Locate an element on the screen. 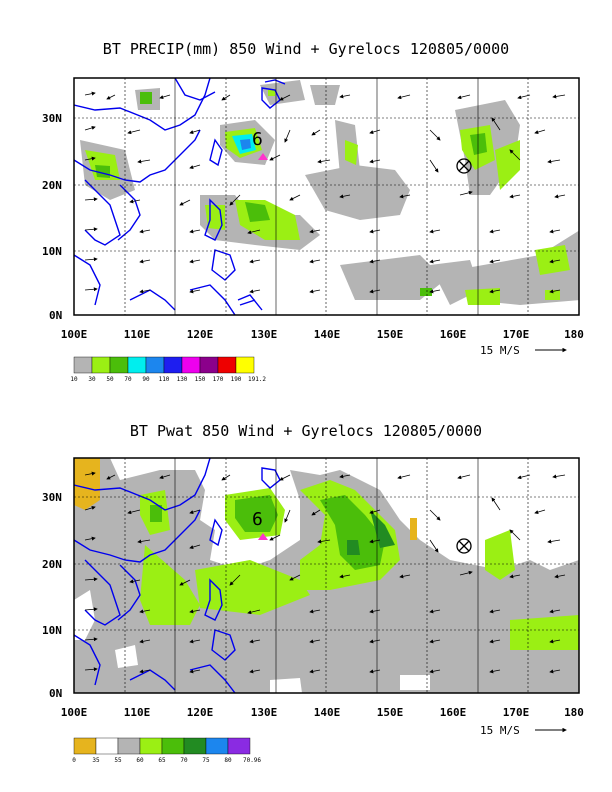  legend-label: 65 is located at coordinates (162, 760).